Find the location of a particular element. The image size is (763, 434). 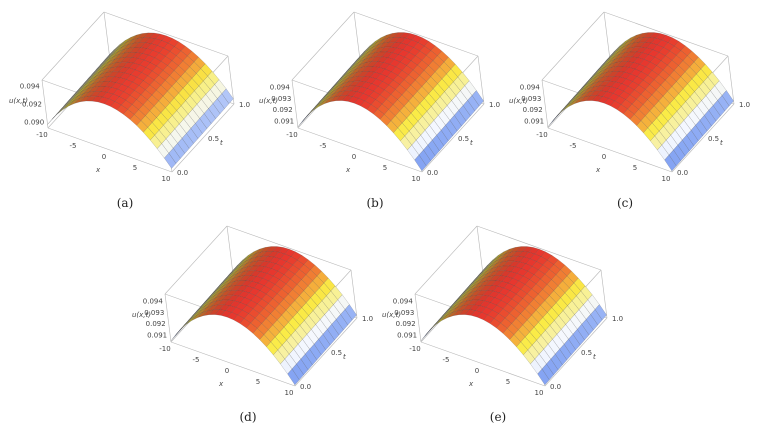

z-tick-label: 0.090 is located at coordinates (34, 122).